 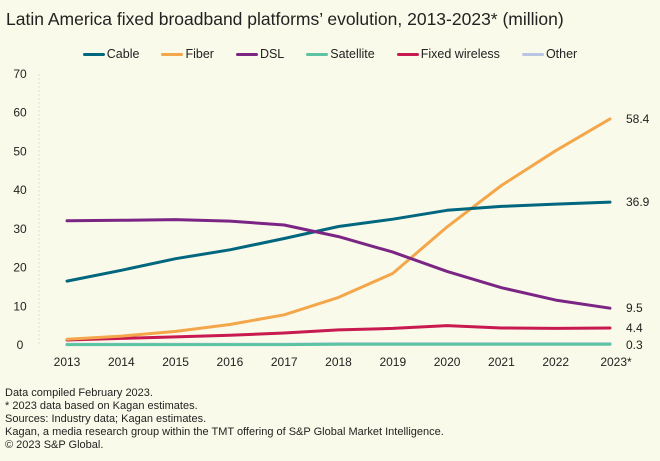 What do you see at coordinates (634, 308) in the screenshot?
I see `end-value-label: 9.5` at bounding box center [634, 308].